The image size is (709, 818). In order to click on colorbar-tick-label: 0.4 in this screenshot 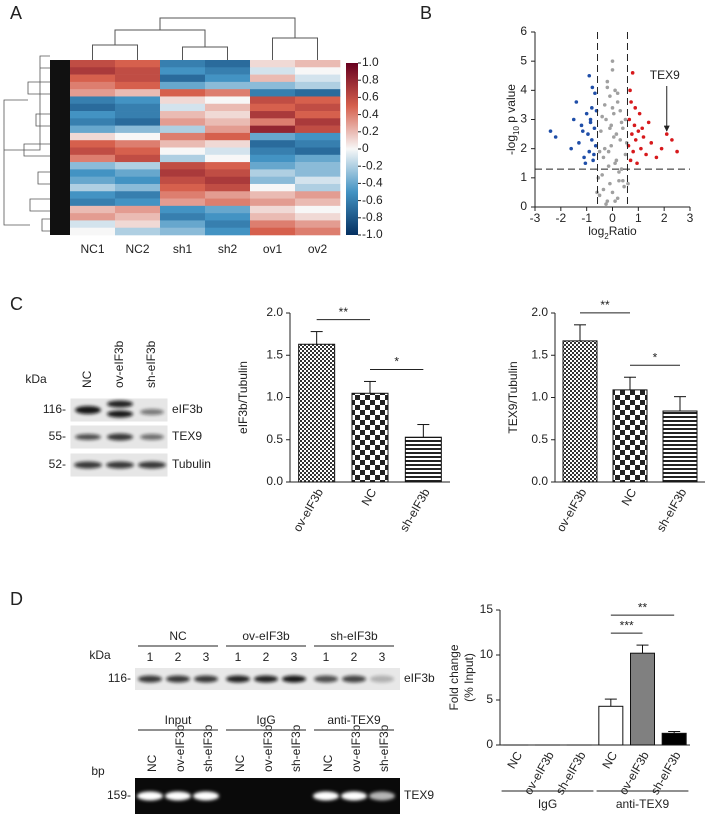, I will do `click(370, 114)`.